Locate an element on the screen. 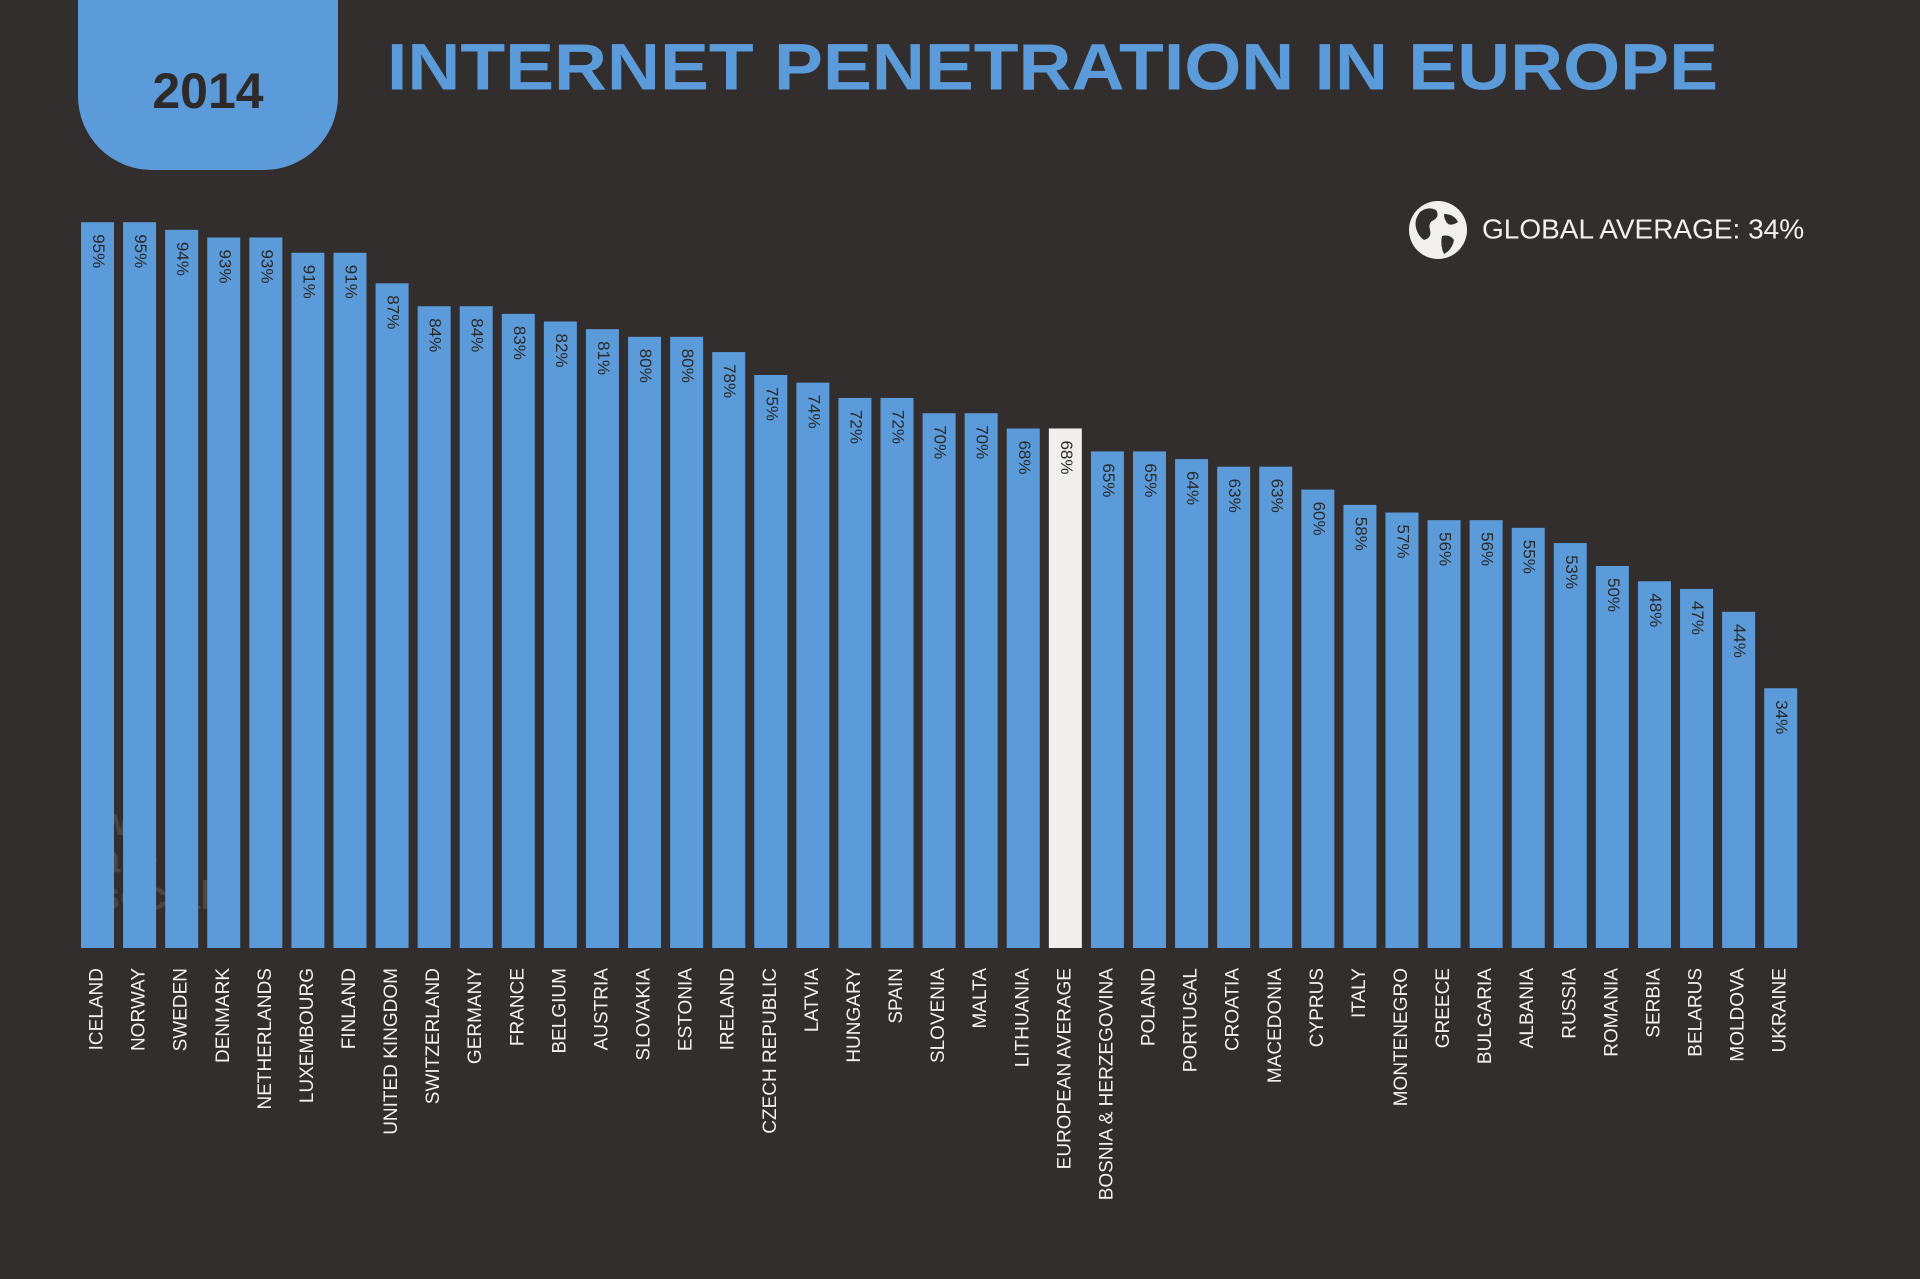 Image resolution: width=1920 pixels, height=1279 pixels. x-tick-label: FINLAND is located at coordinates (349, 1008).